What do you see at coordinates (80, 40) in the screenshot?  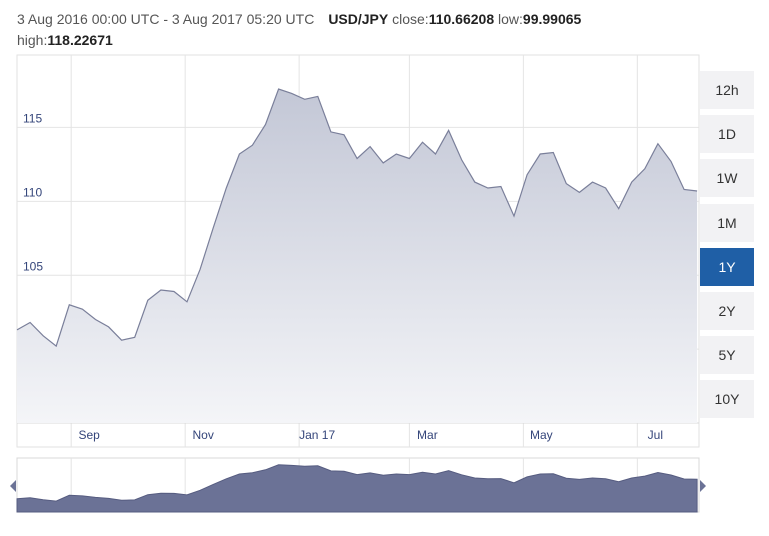 I see `high-value: 118.22671` at bounding box center [80, 40].